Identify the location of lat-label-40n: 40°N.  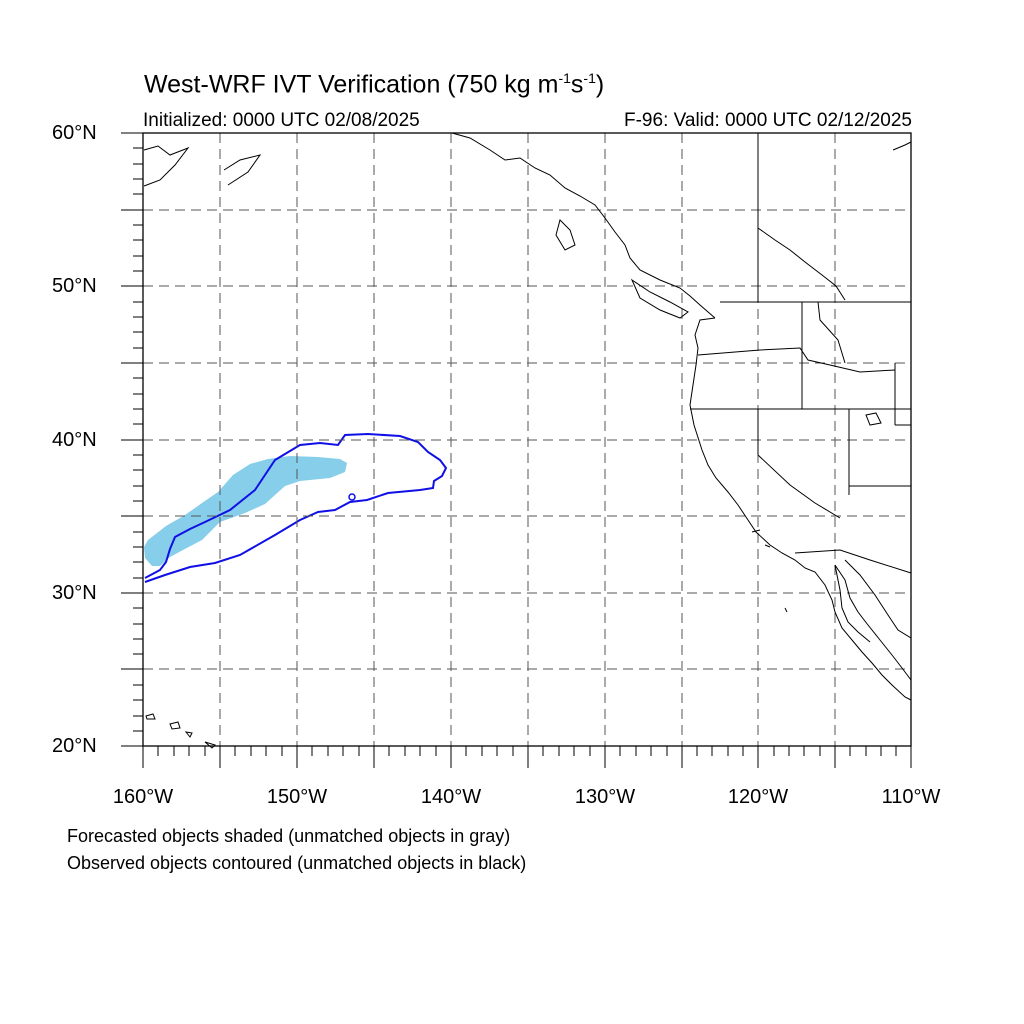
(74, 440).